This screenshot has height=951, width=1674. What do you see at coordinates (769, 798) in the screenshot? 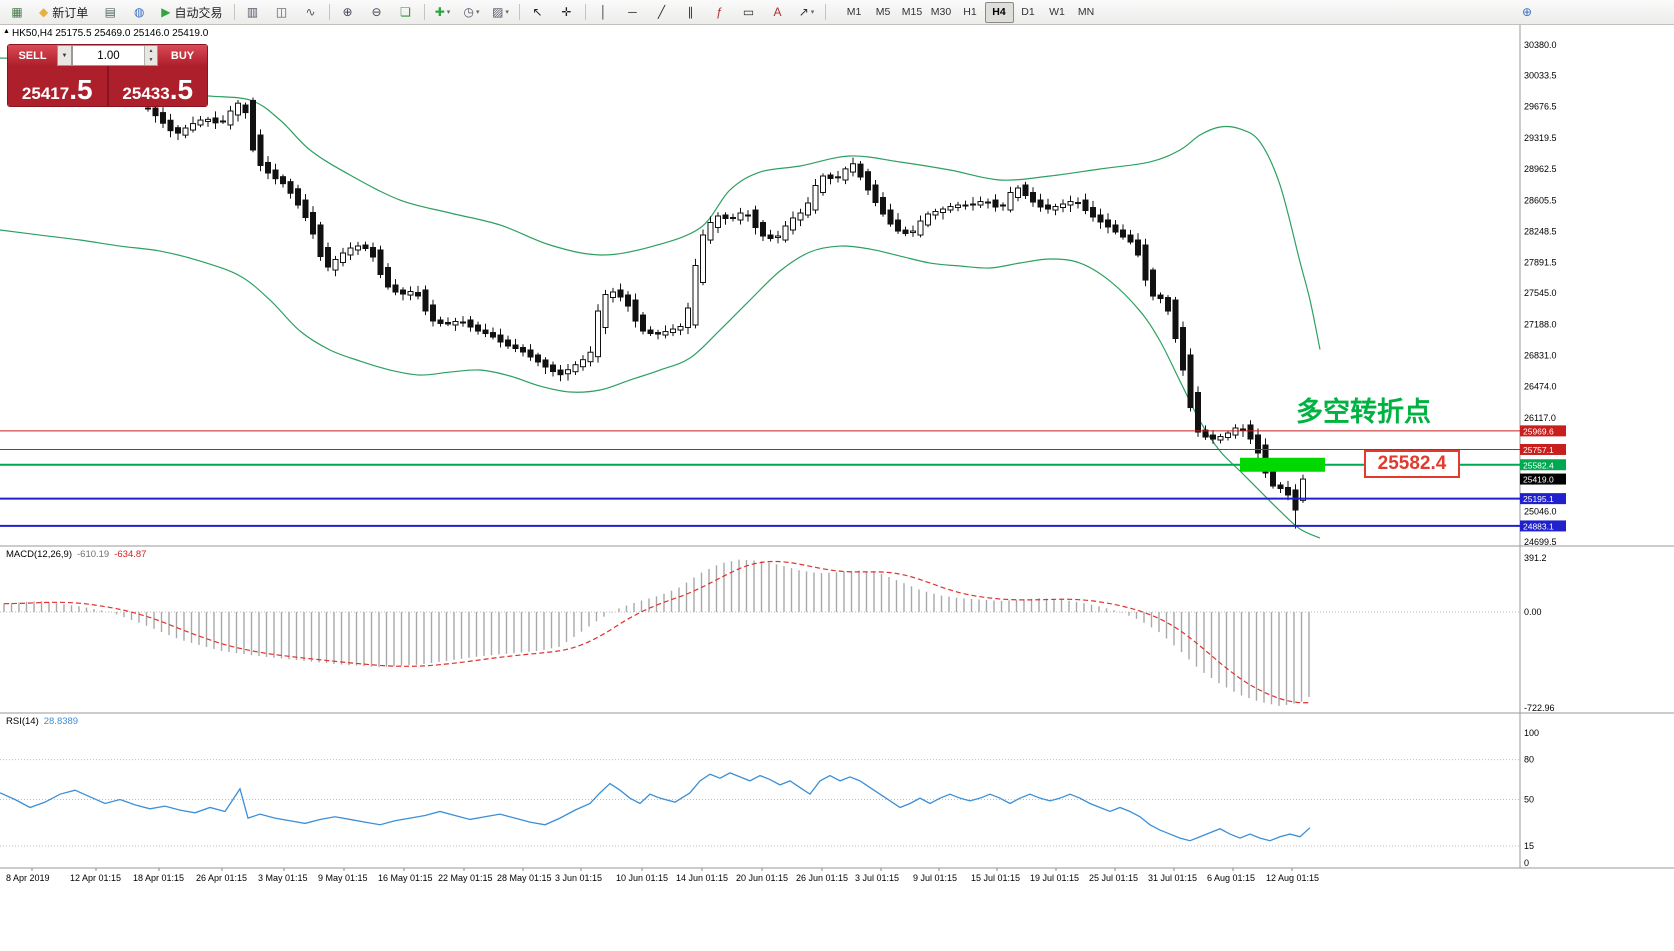
I see `rsi-indicator: 100 80 50 15 0` at bounding box center [769, 798].